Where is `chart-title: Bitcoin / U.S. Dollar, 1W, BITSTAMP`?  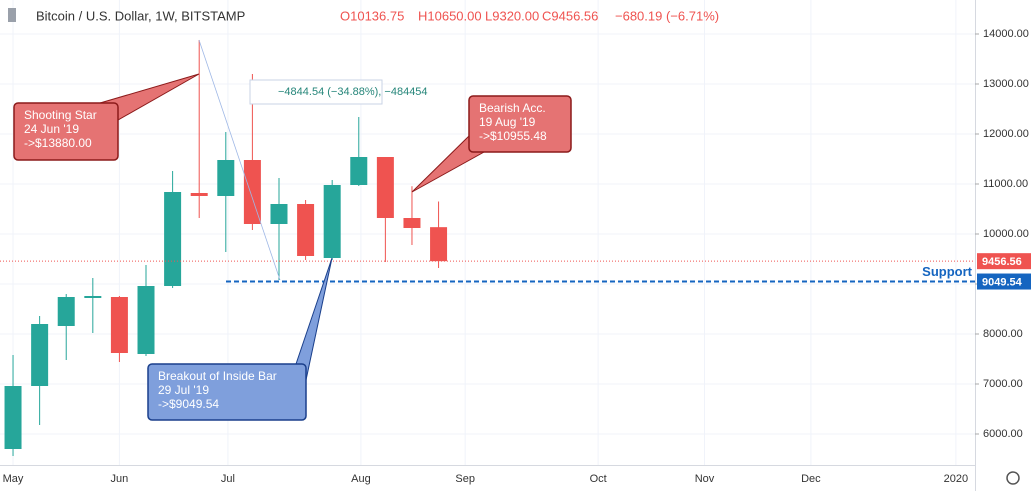
chart-title: Bitcoin / U.S. Dollar, 1W, BITSTAMP is located at coordinates (140, 15).